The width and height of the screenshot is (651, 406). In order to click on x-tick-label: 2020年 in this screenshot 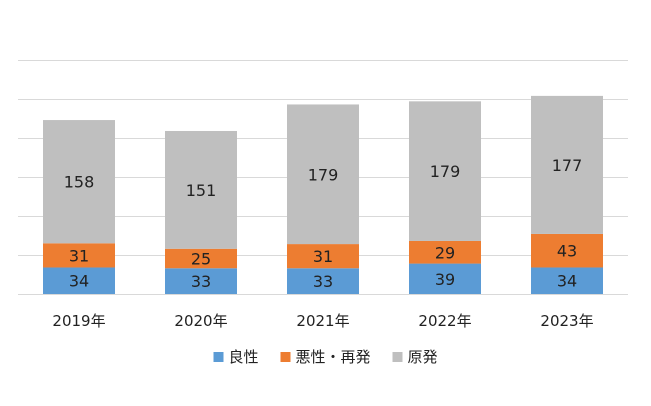, I will do `click(200, 321)`.